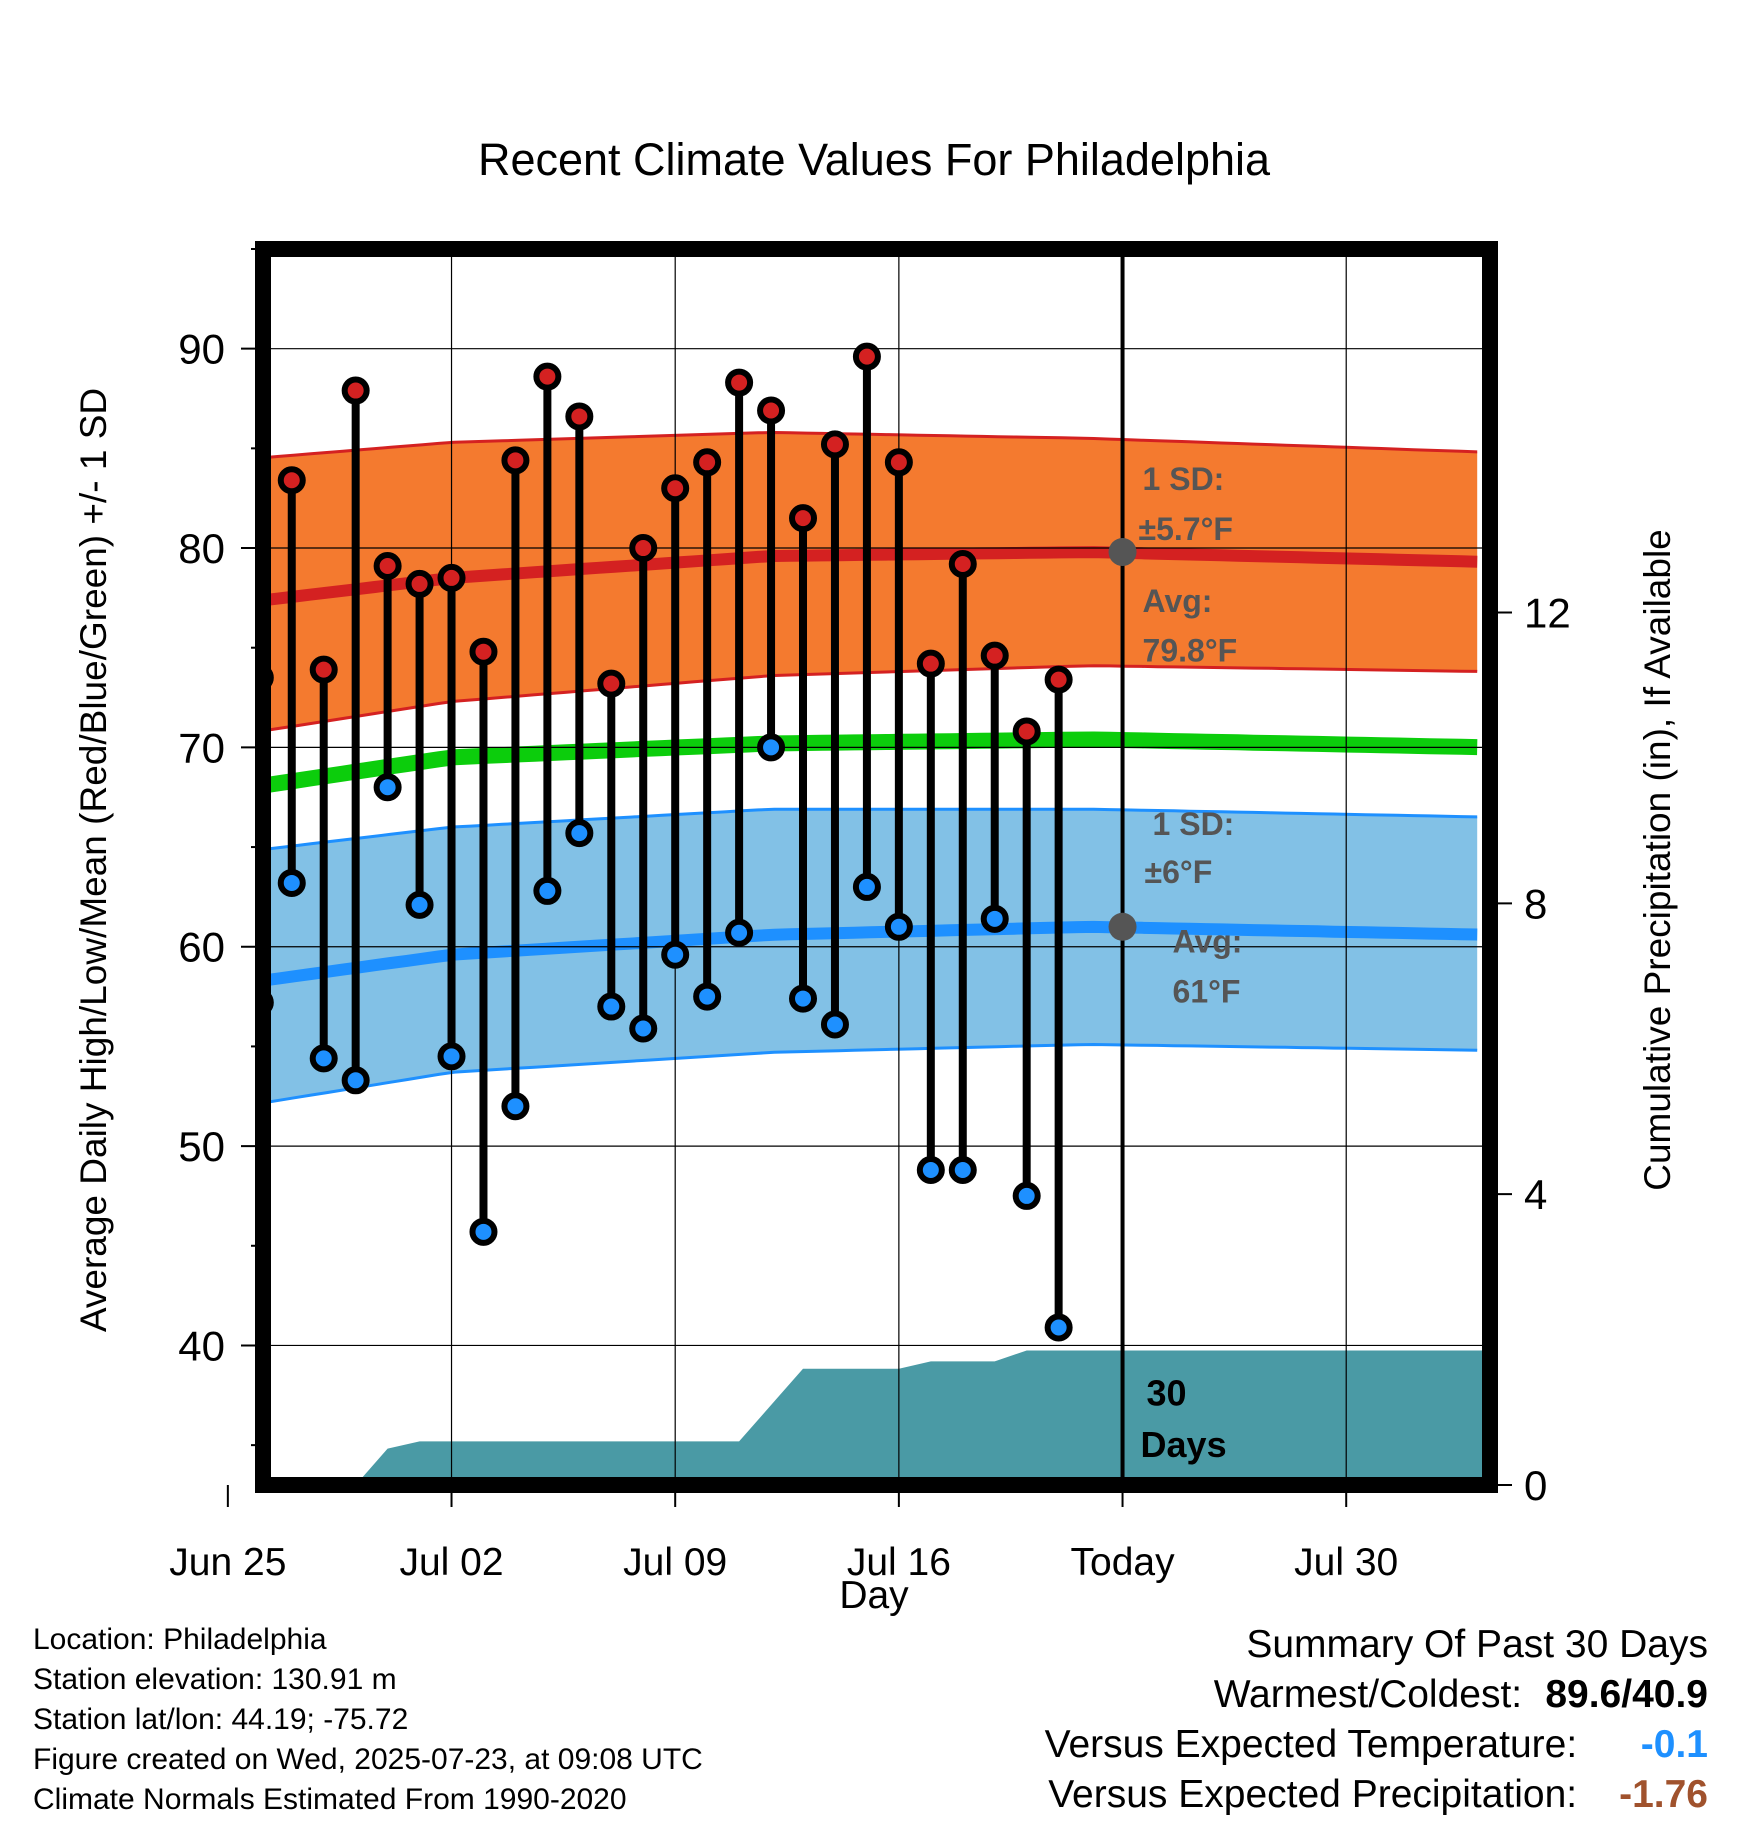 Image resolution: width=1748 pixels, height=1828 pixels. I want to click on low-sd-band, so click(870, 956).